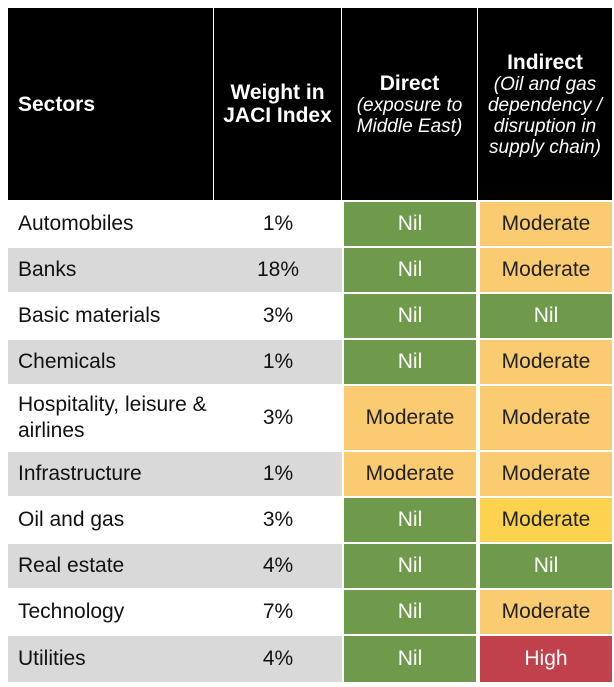 This screenshot has width=614, height=687. I want to click on header-text: Sectors, so click(57, 104).